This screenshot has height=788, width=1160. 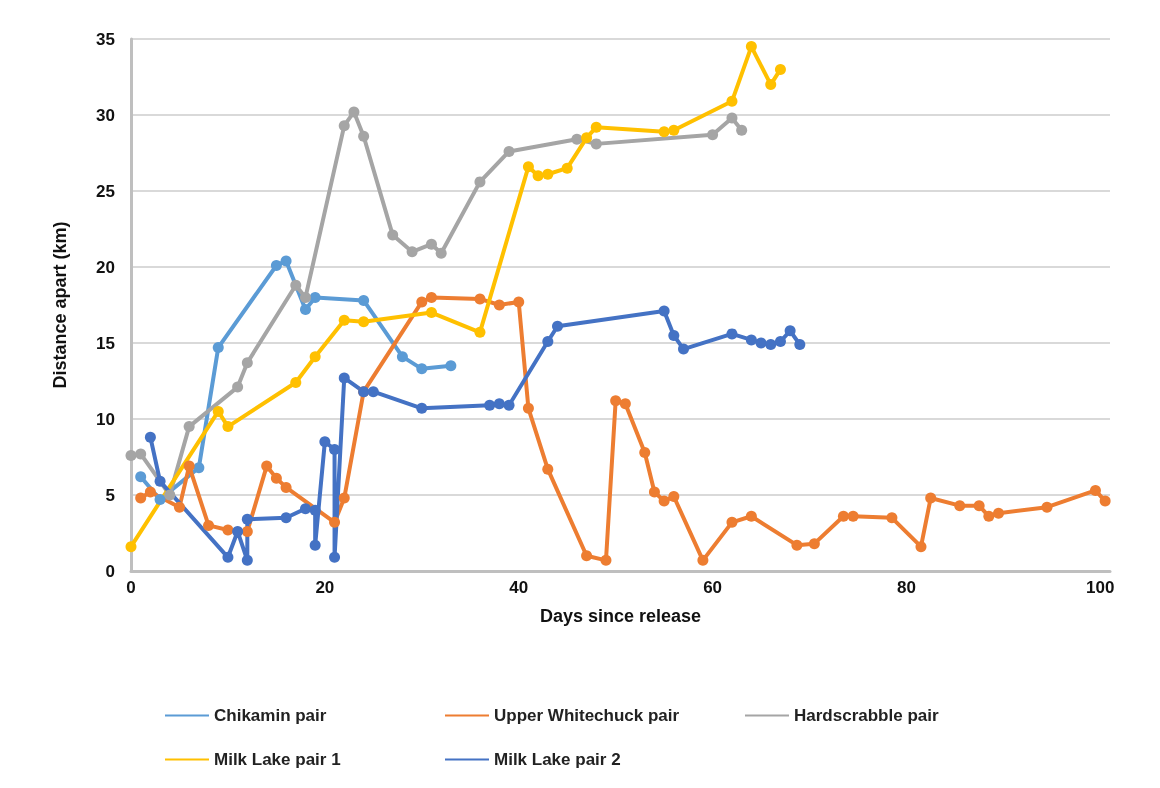 What do you see at coordinates (105, 267) in the screenshot?
I see `y-tick-label: 20` at bounding box center [105, 267].